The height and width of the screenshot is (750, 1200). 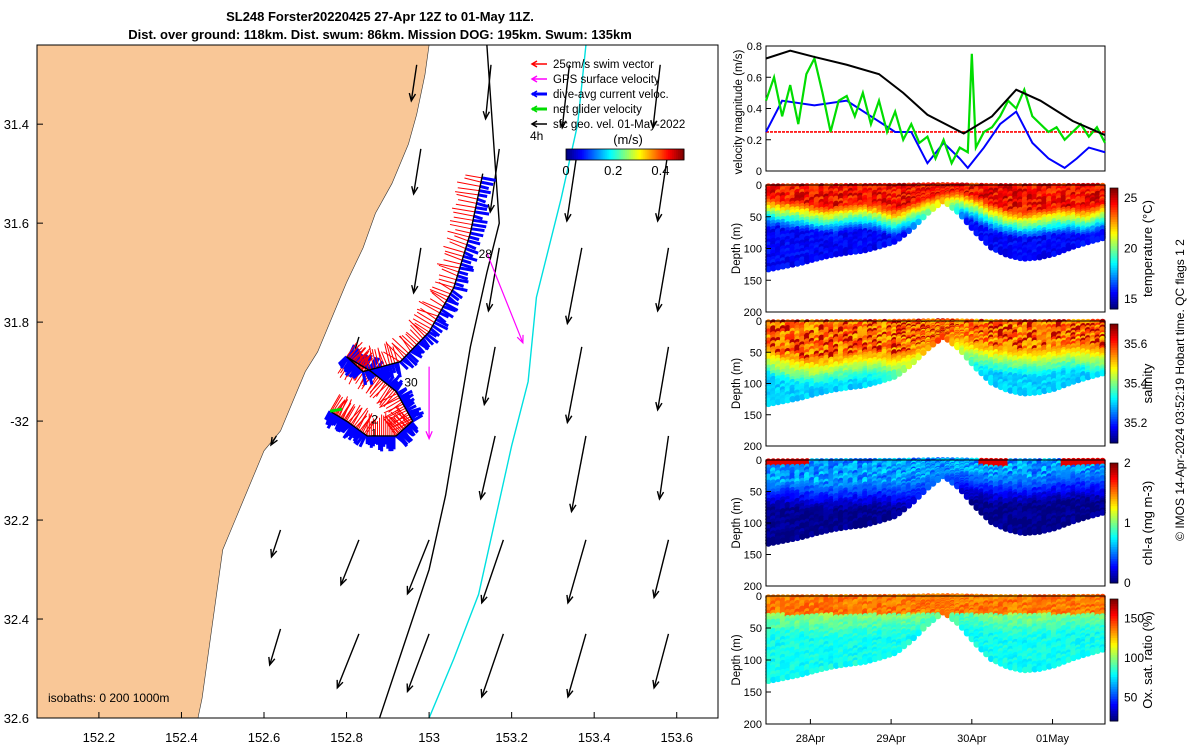 I want to click on map-x-tick-label: 152.8, so click(x=346, y=737).